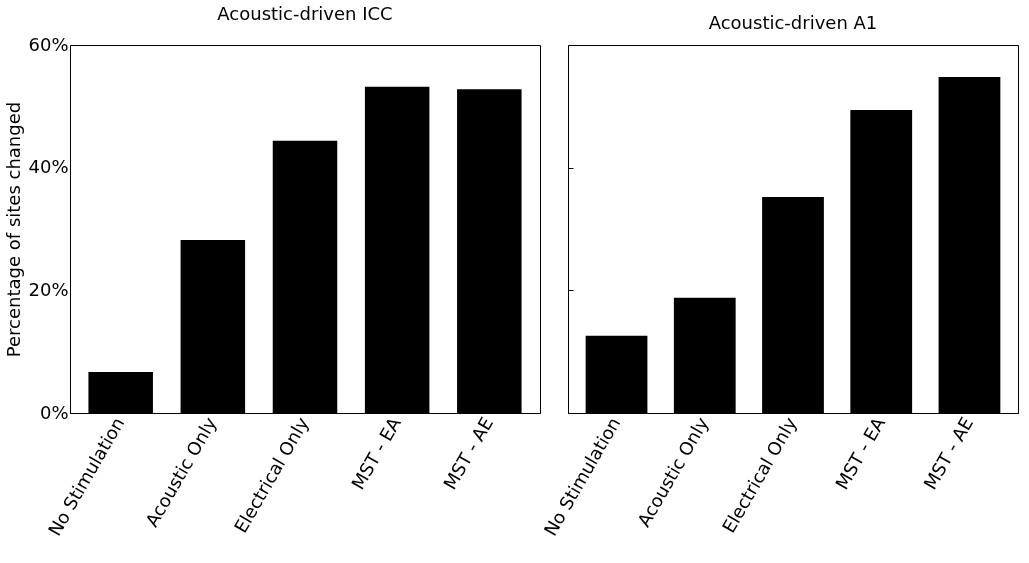  I want to click on y-tick-label: 60%, so click(48, 44).